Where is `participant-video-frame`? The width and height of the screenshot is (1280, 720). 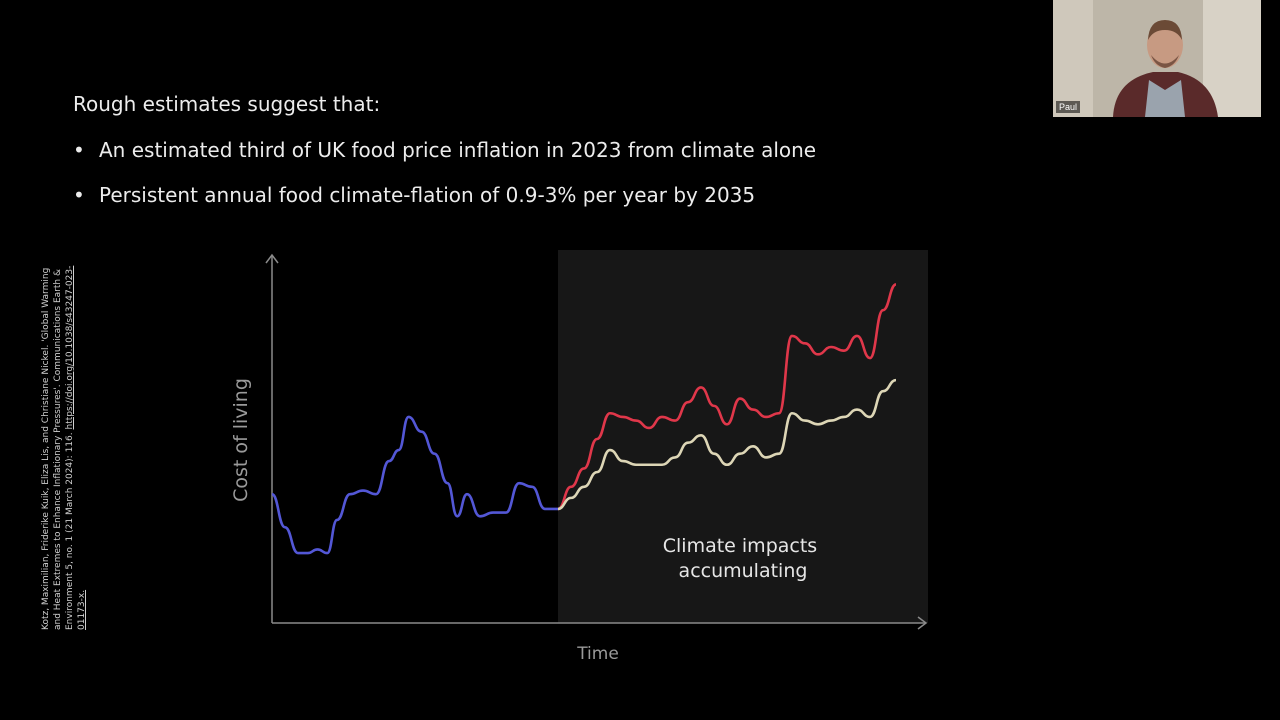 participant-video-frame is located at coordinates (1157, 58).